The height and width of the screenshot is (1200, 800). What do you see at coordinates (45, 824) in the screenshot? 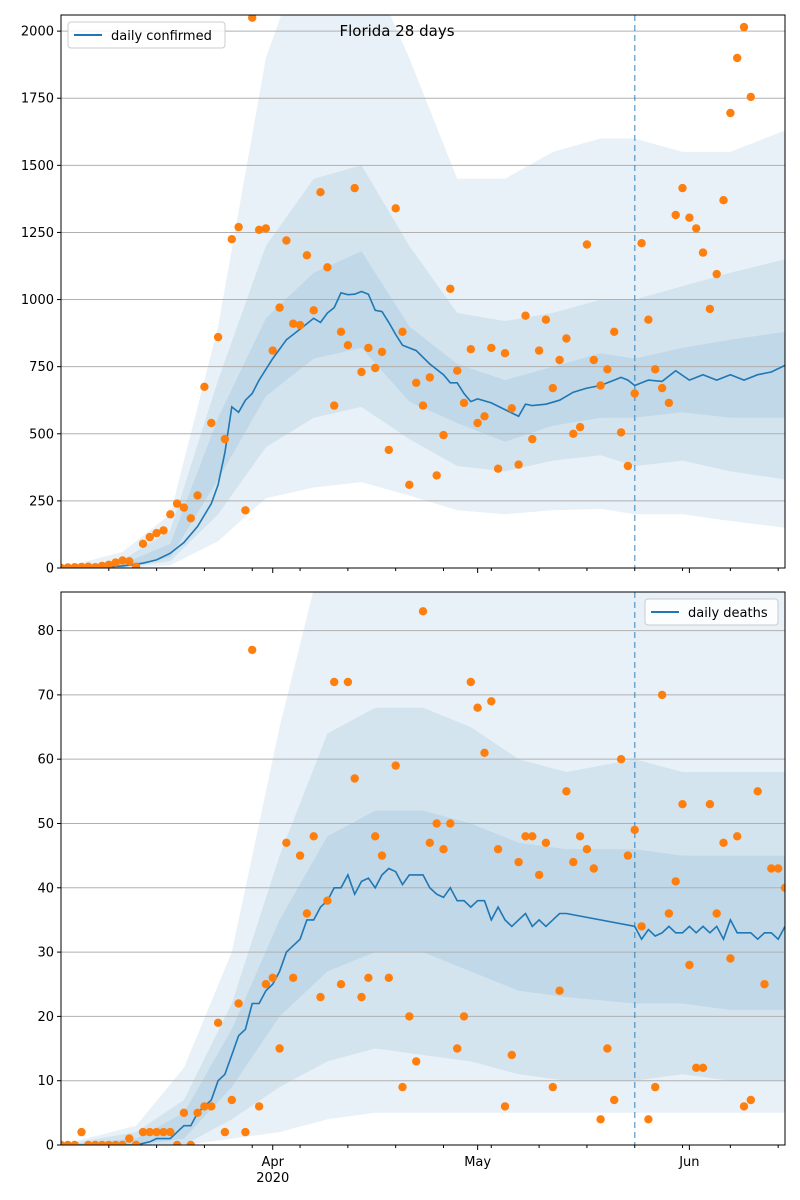
I see `y-tick-label: 50` at bounding box center [45, 824].